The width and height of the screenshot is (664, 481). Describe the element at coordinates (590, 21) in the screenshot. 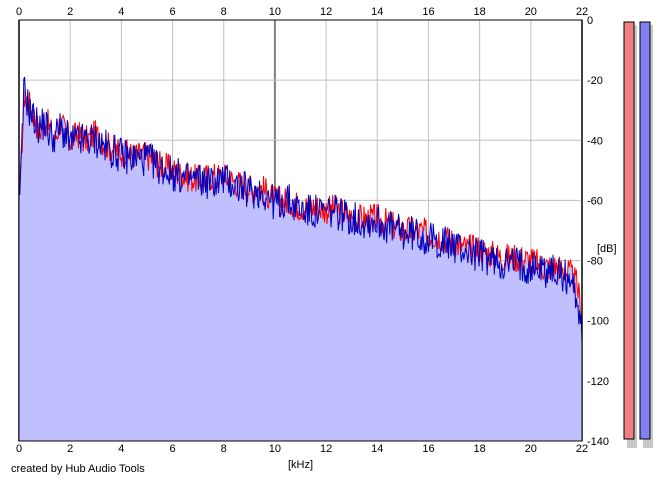

I see `y-tick-label: 0` at that location.